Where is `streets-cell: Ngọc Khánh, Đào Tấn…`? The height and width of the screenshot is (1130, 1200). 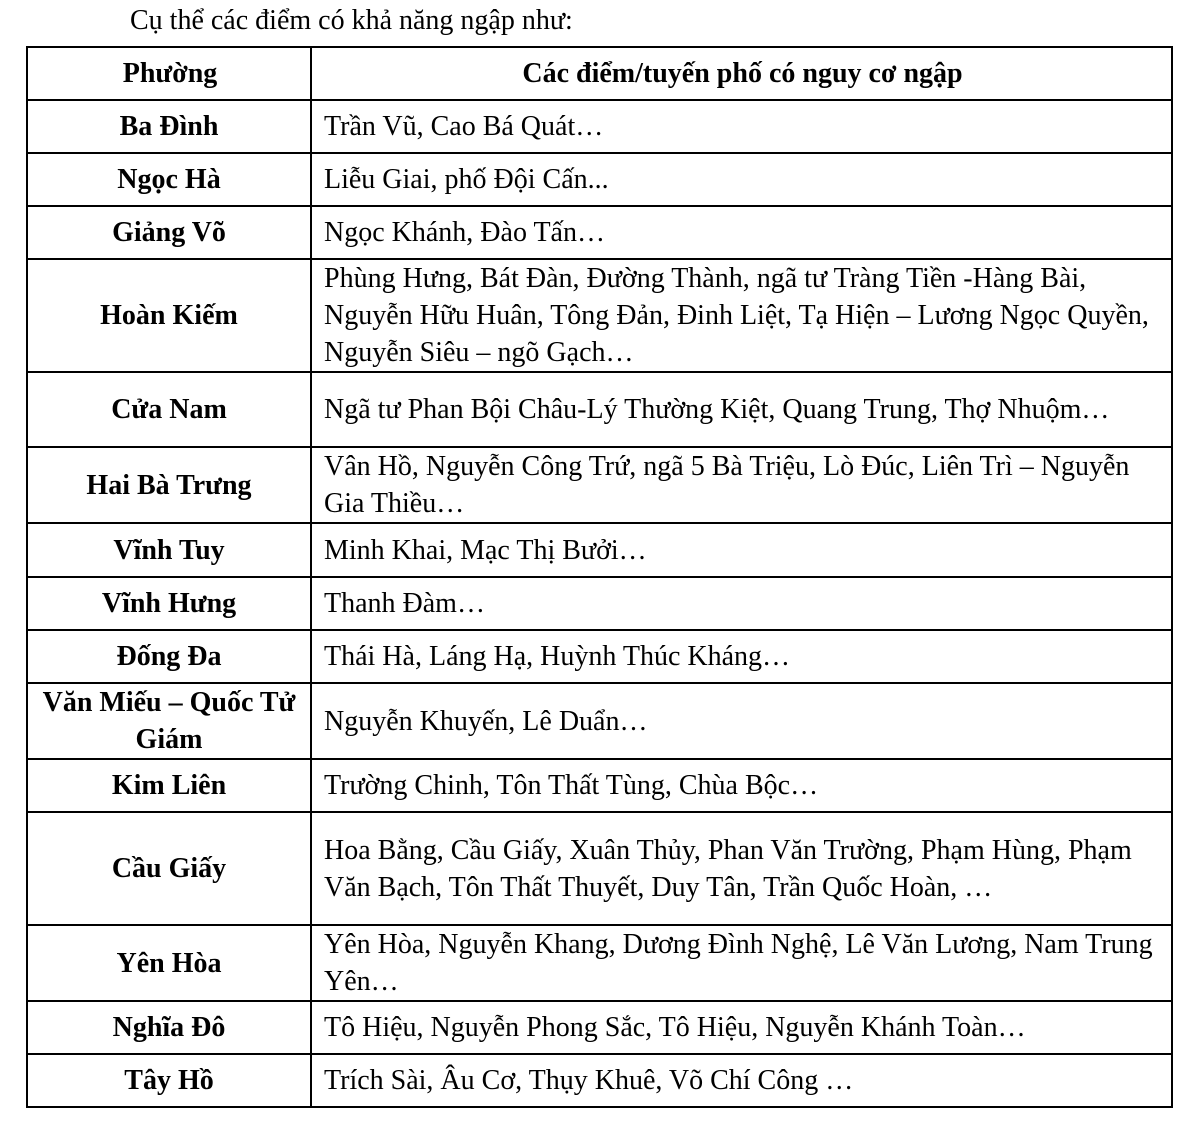 streets-cell: Ngọc Khánh, Đào Tấn… is located at coordinates (741, 232).